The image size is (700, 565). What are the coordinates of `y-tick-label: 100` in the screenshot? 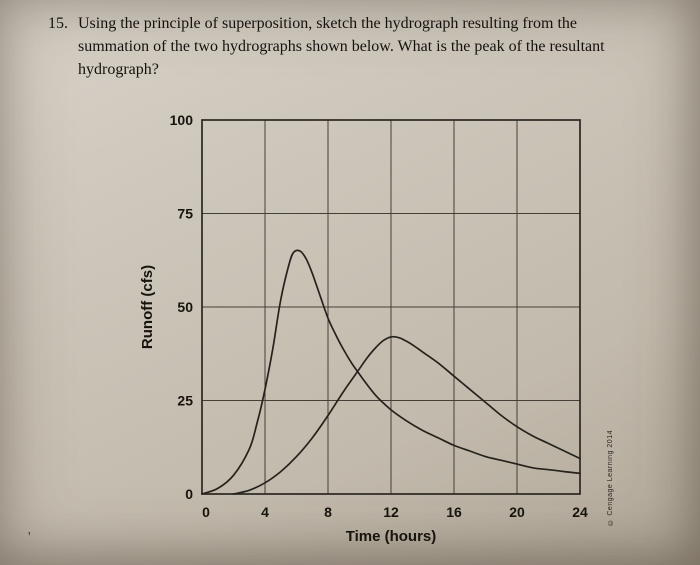 It's located at (182, 120).